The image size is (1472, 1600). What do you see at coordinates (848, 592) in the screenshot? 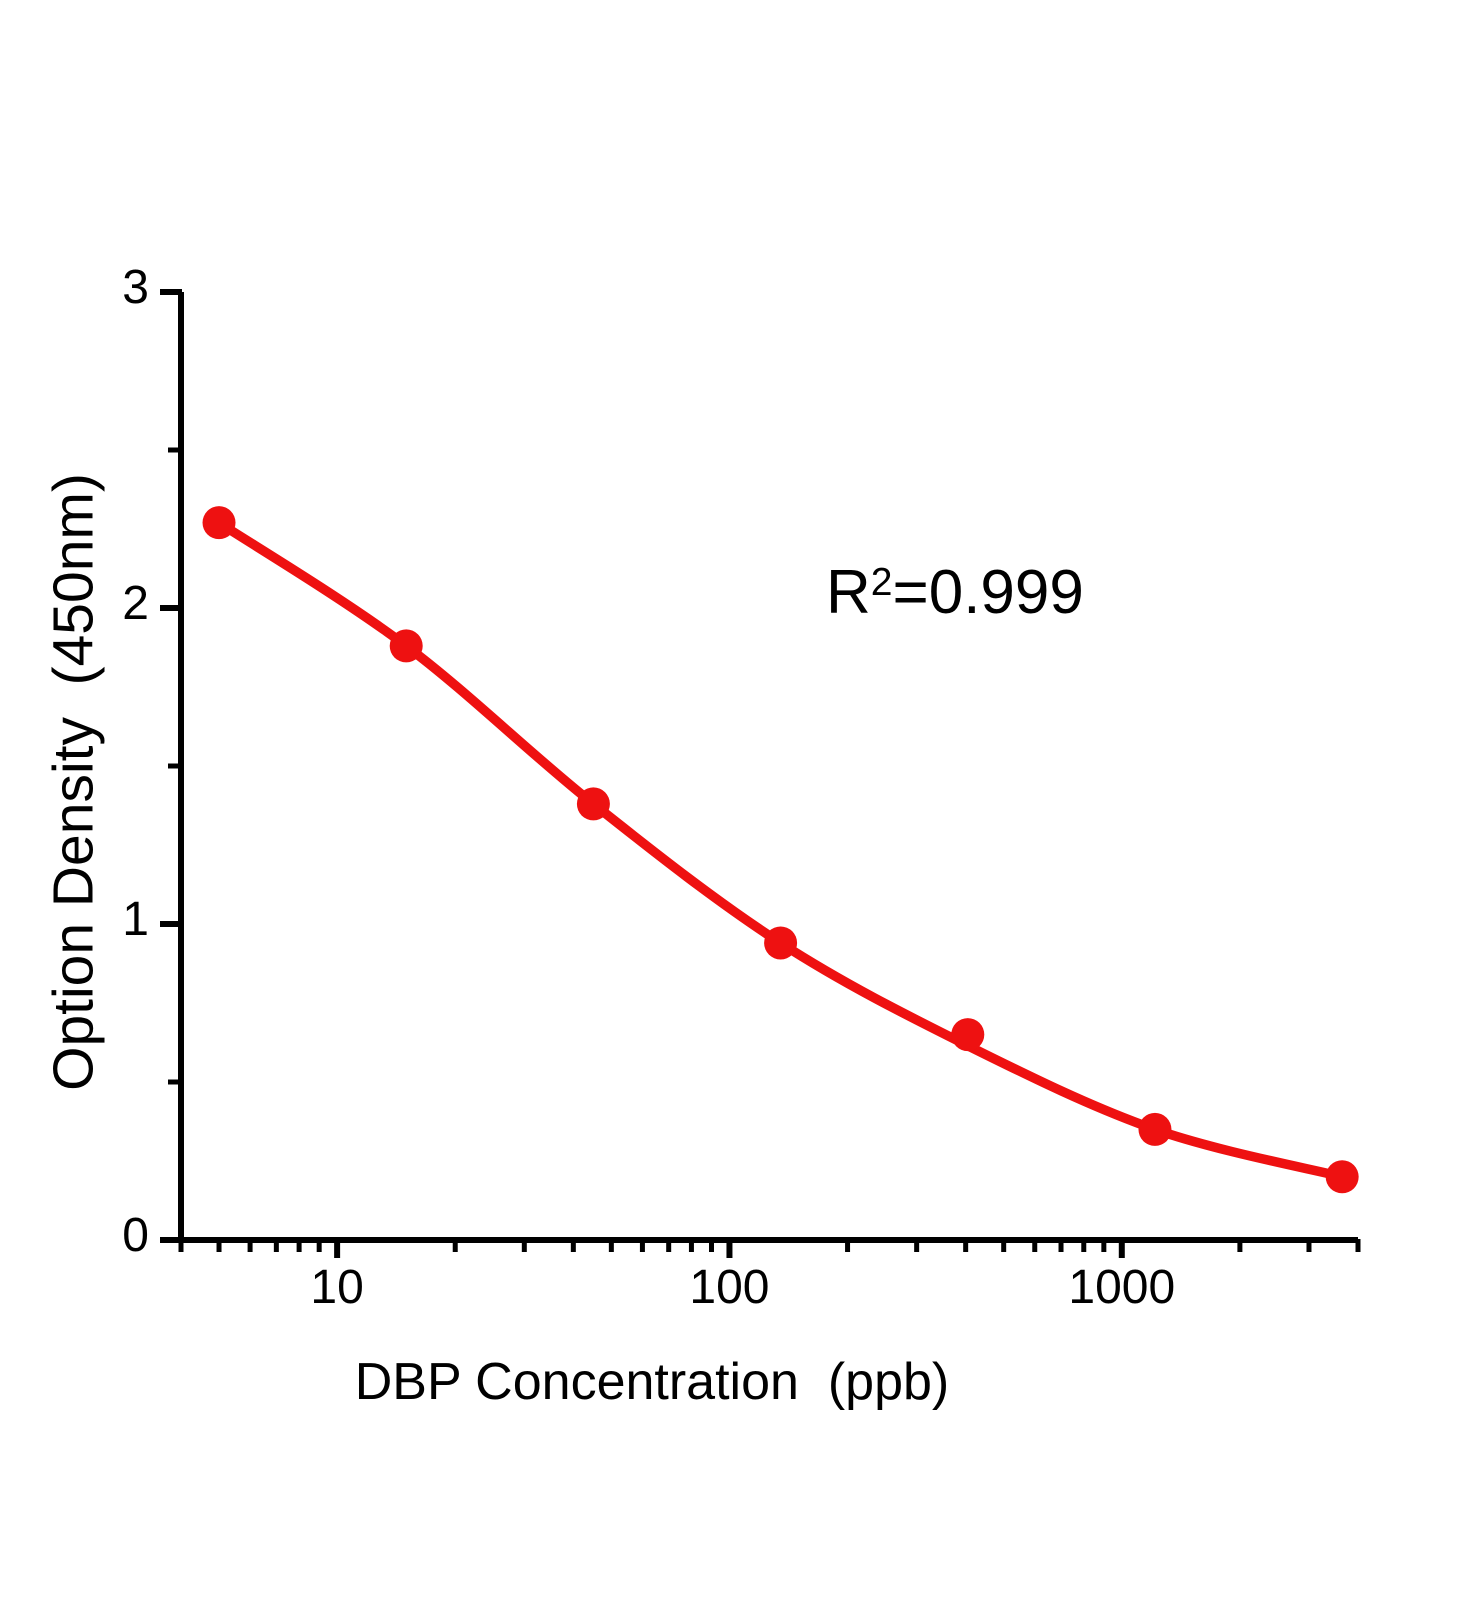
I see `r-squared-base: R` at bounding box center [848, 592].